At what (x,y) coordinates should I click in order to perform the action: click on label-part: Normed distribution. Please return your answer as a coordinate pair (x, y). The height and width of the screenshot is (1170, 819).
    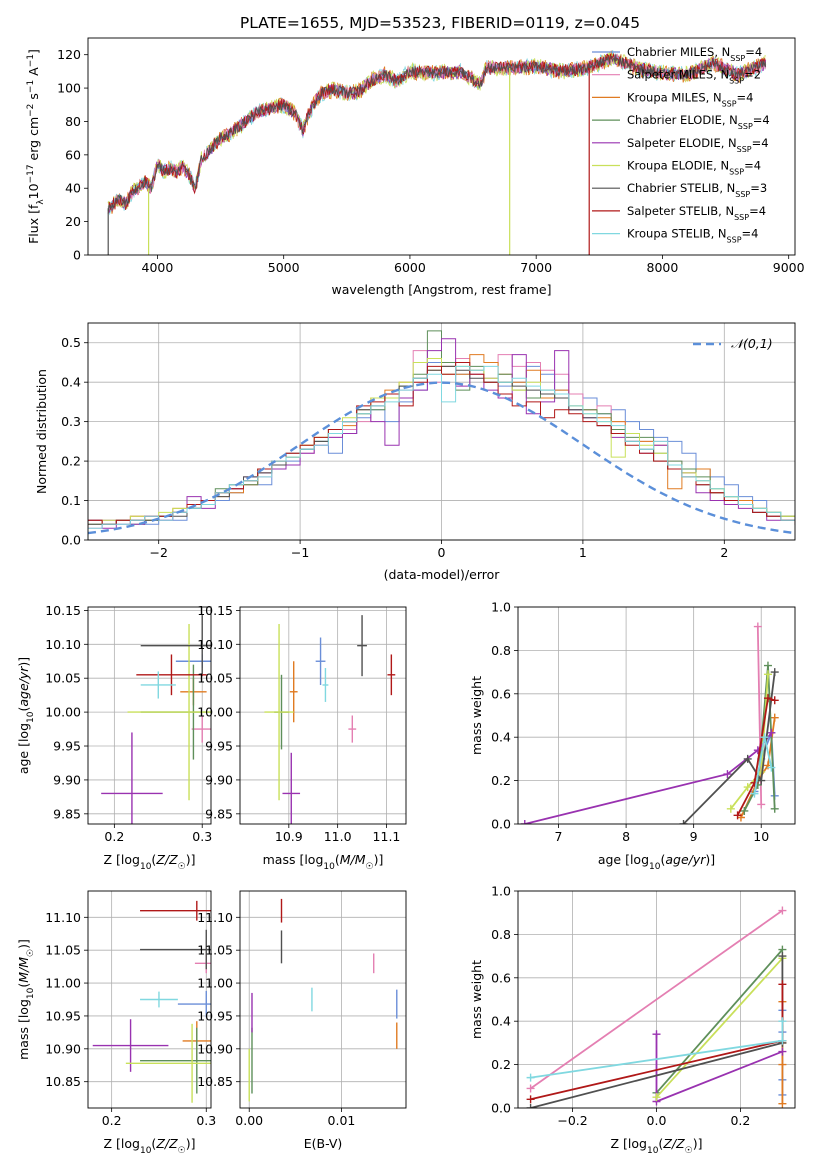
    Looking at the image, I should click on (41, 431).